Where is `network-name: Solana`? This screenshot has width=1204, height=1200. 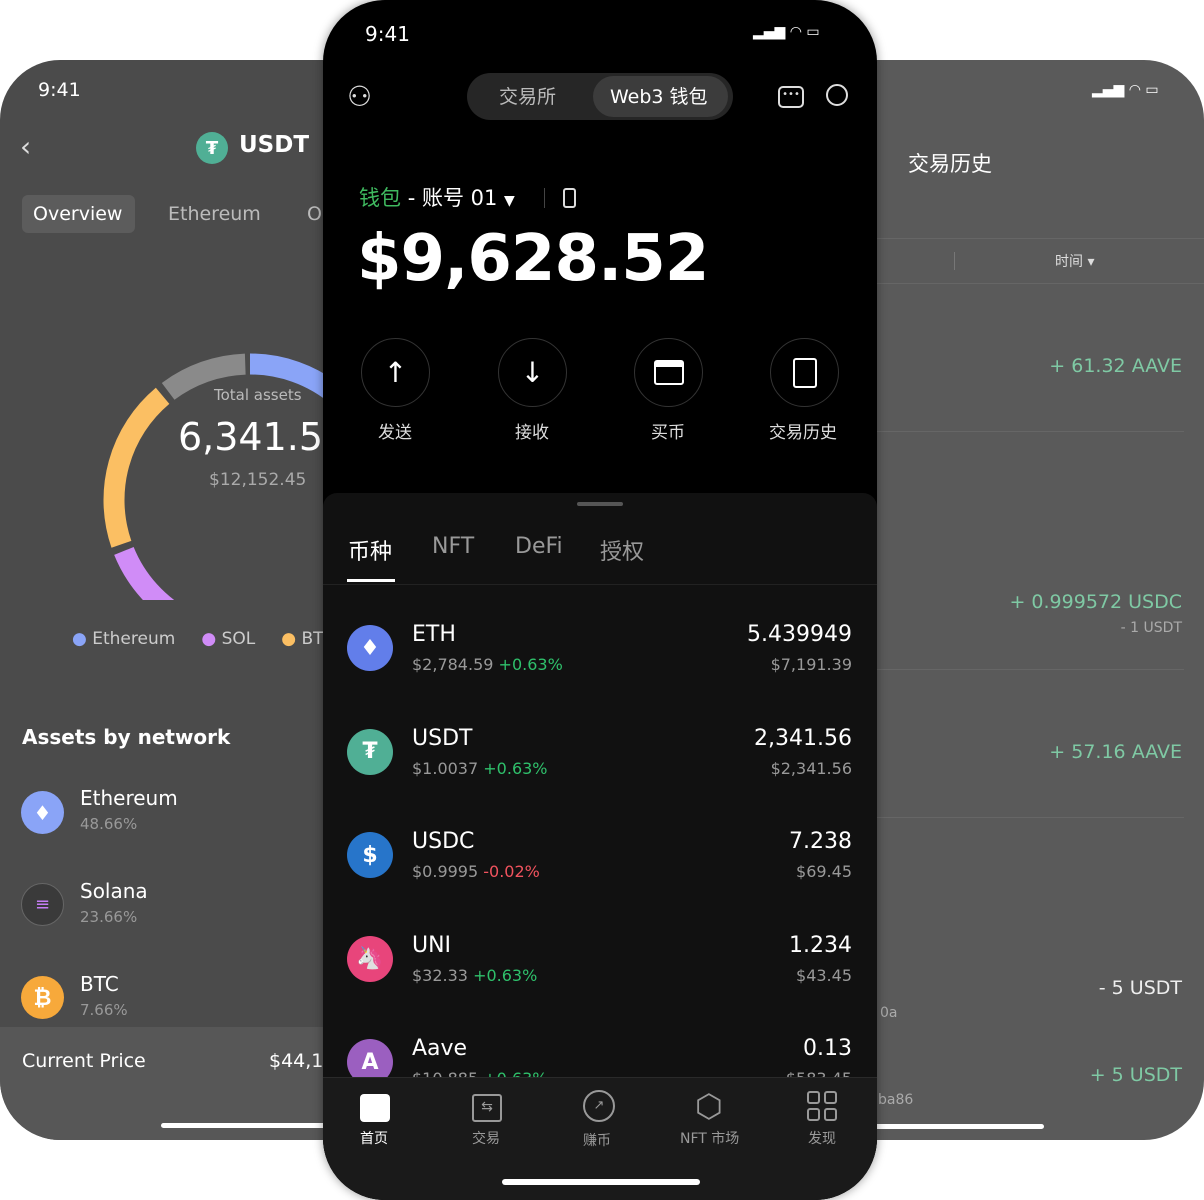
network-name: Solana is located at coordinates (114, 891).